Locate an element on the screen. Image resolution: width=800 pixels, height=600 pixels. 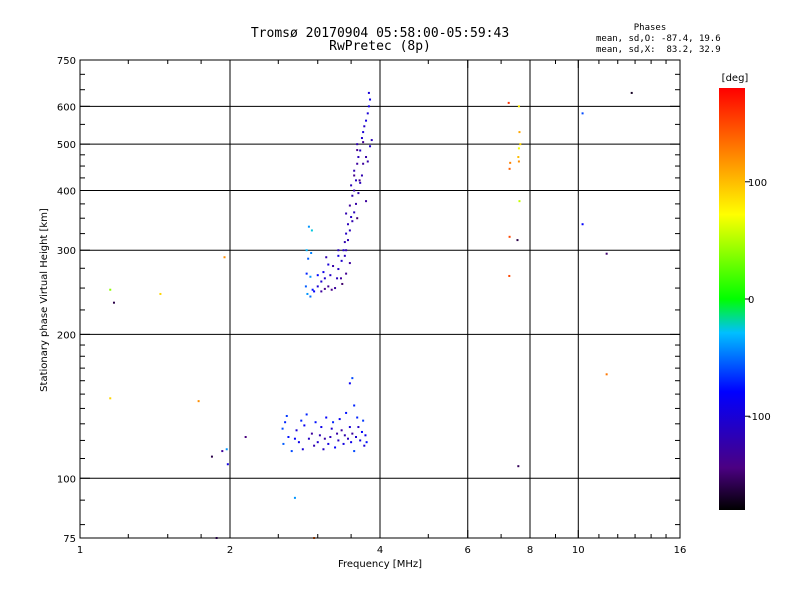
y-tick-label: 100 is located at coordinates (66, 479).